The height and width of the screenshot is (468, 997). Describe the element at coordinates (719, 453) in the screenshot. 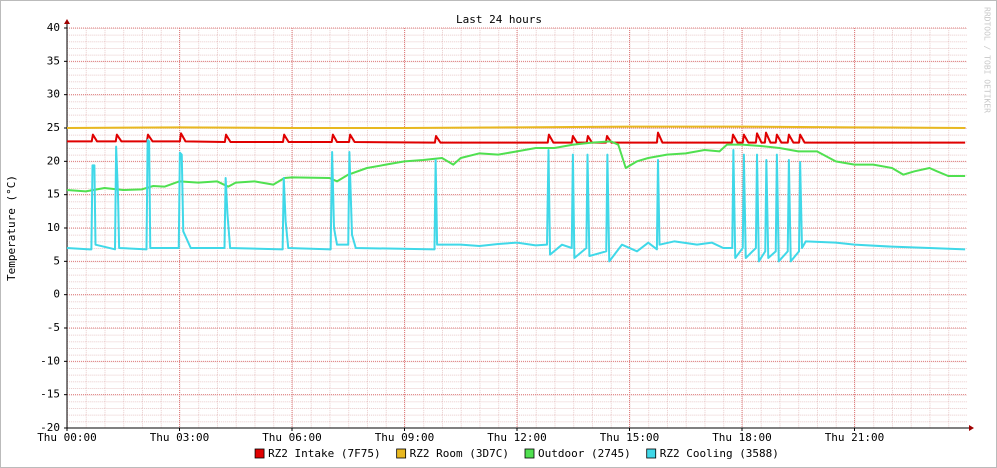

I see `legend-label: RZ2 Cooling (3588)` at that location.